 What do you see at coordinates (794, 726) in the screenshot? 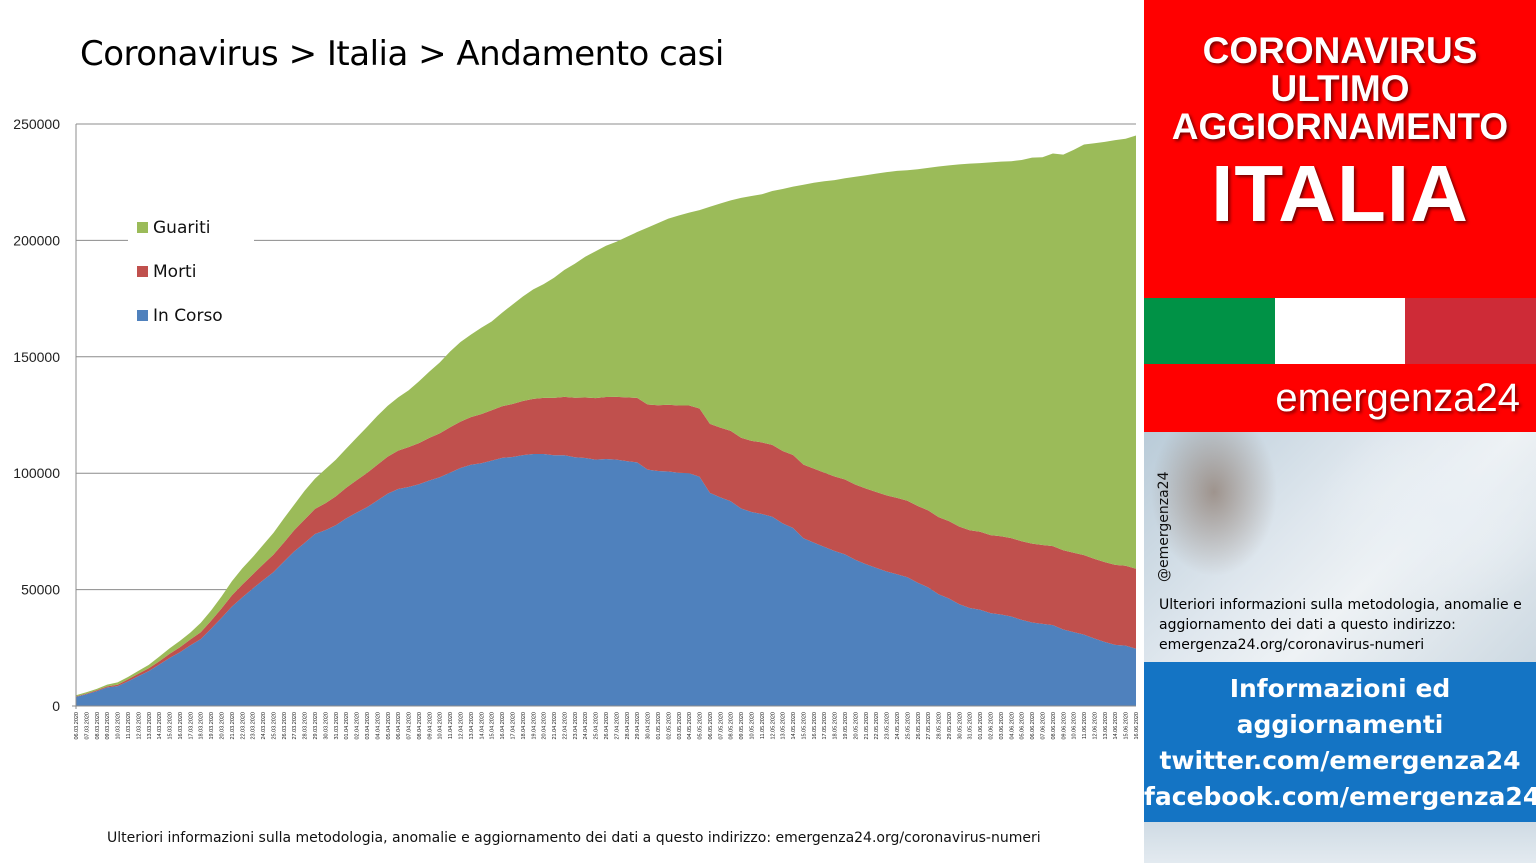
I see `x-tick-label-69: 14.05.2020` at bounding box center [794, 726].